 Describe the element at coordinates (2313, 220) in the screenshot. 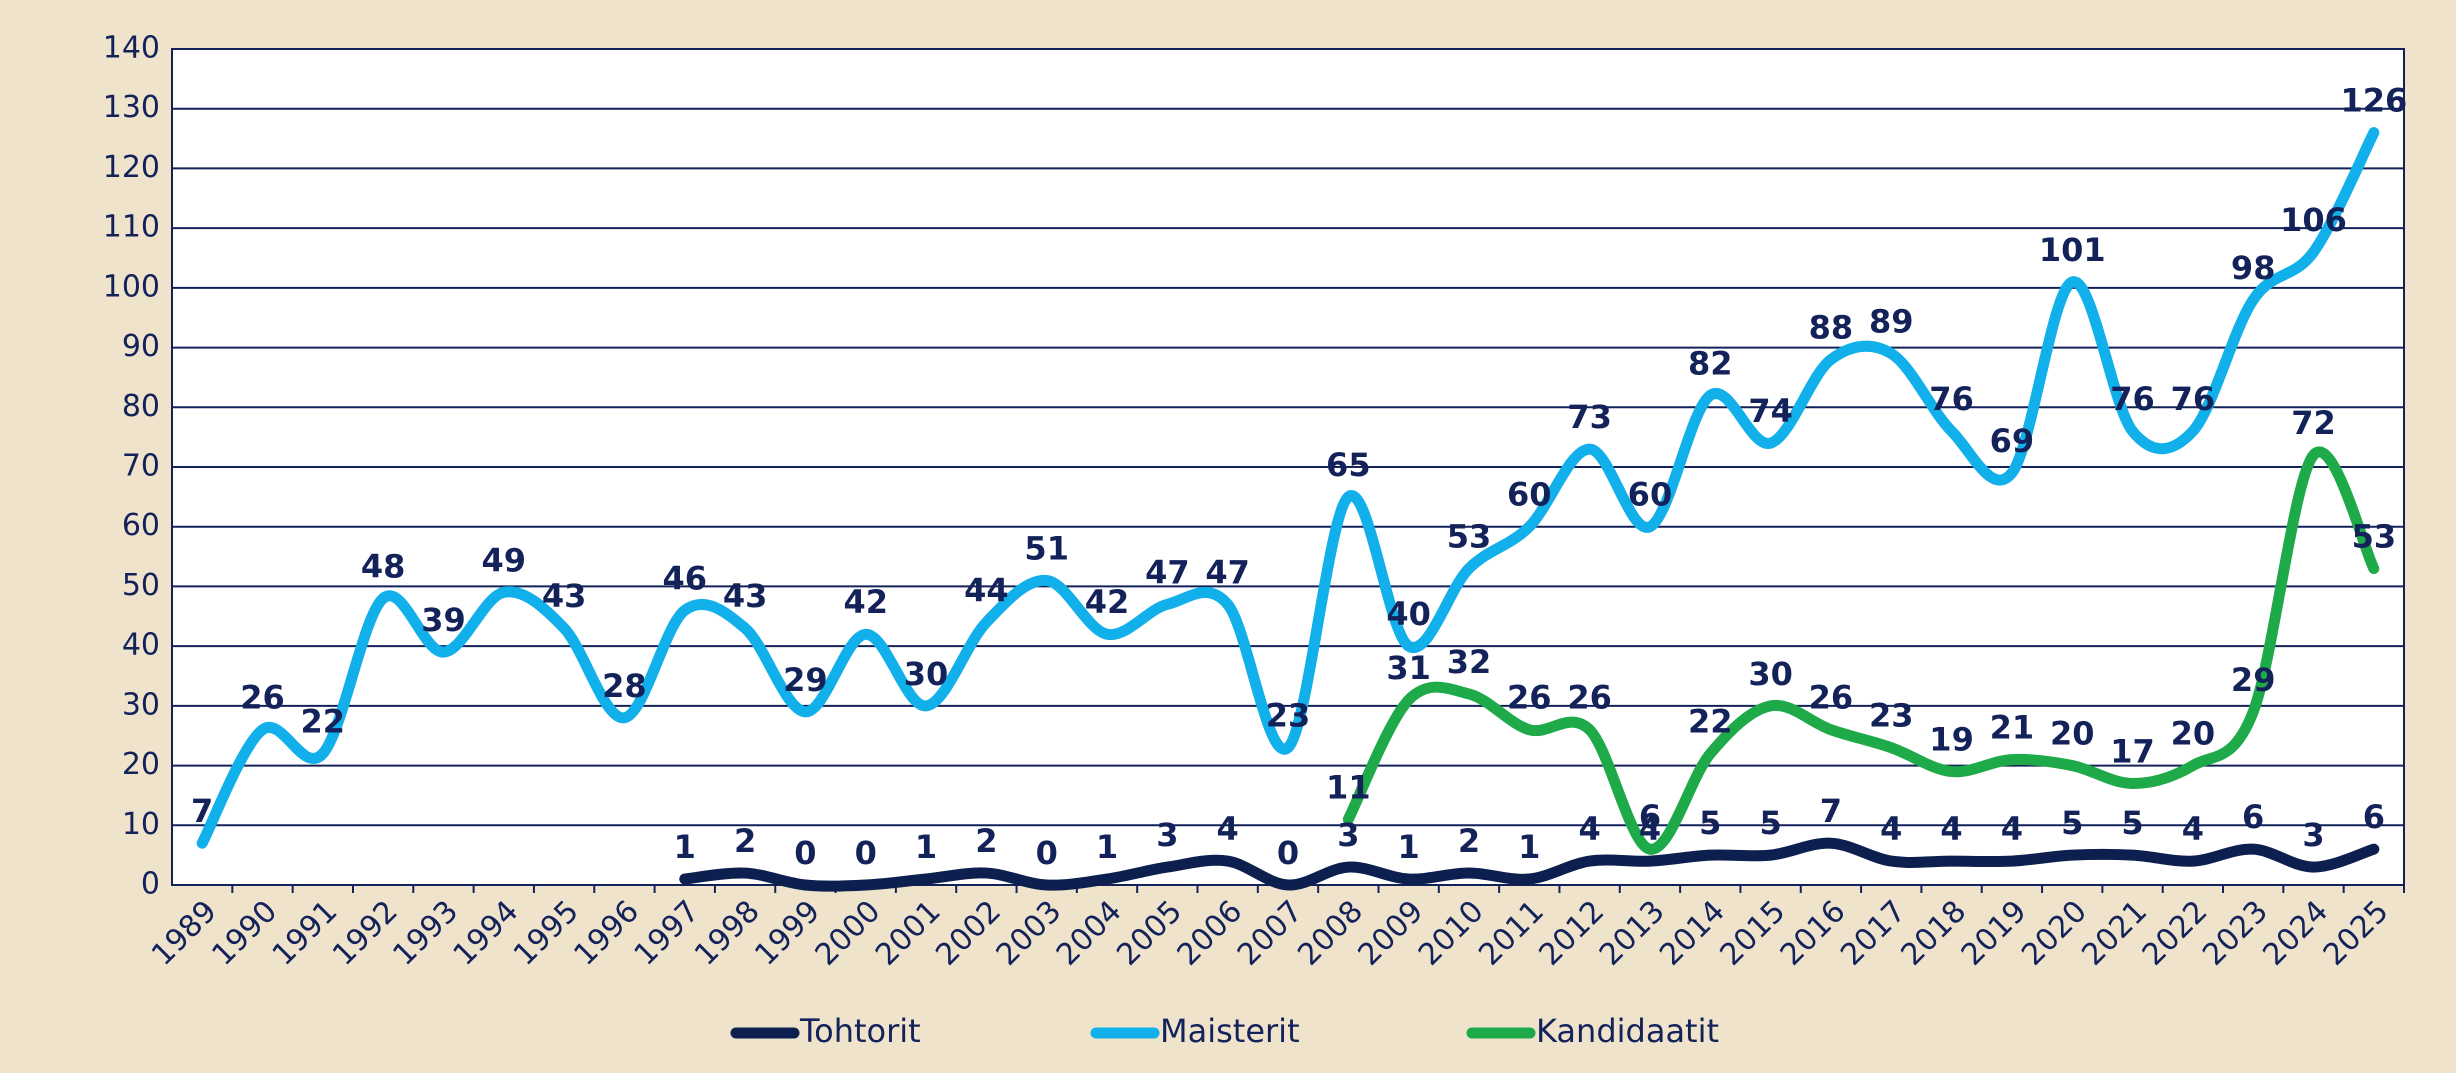

I see `data-label: 106` at that location.